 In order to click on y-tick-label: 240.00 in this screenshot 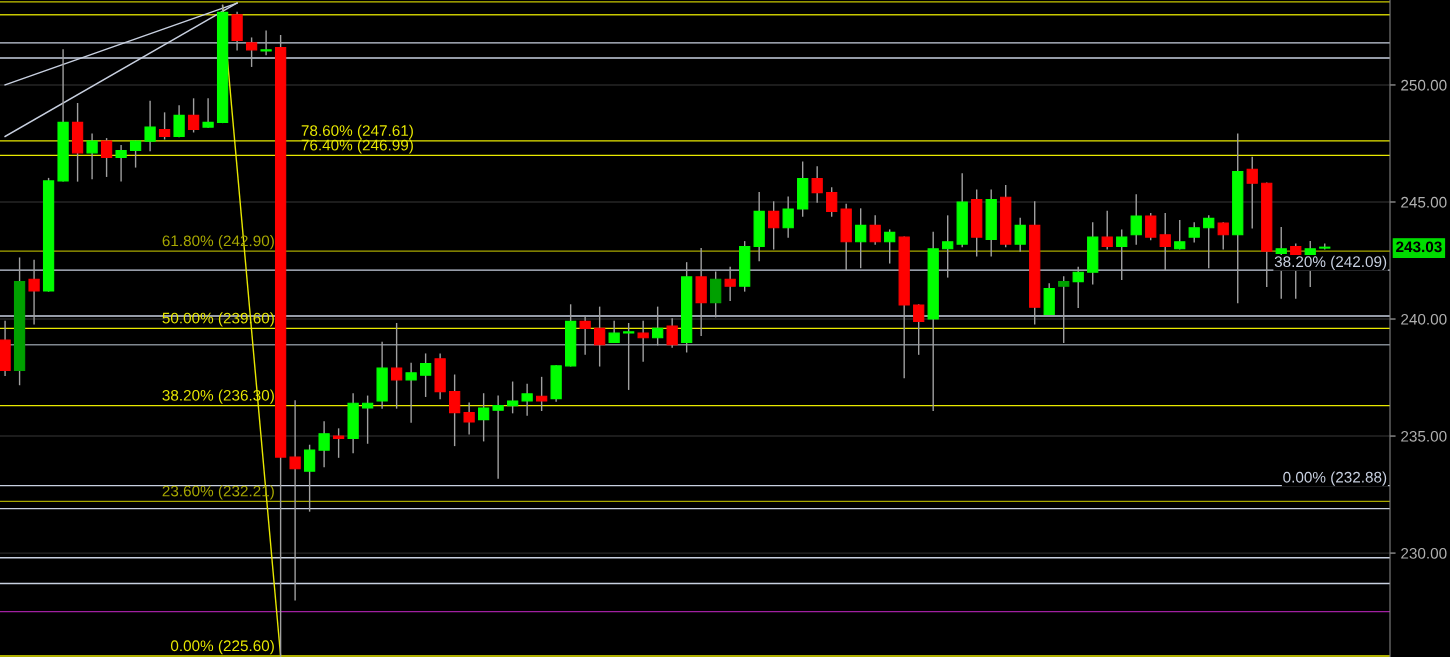, I will do `click(1424, 319)`.